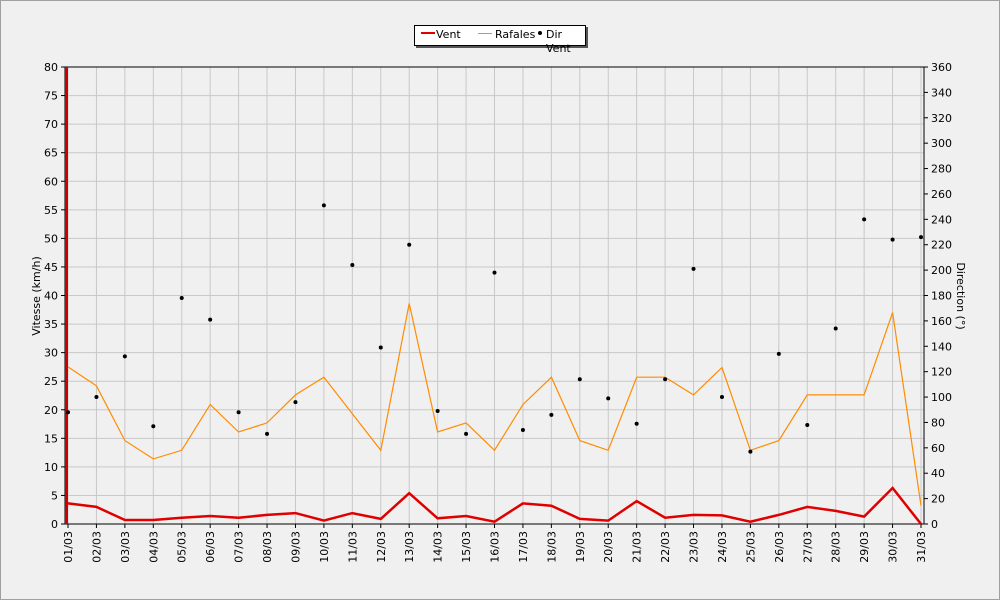 Image resolution: width=1000 pixels, height=600 pixels. Describe the element at coordinates (54, 524) in the screenshot. I see `y-tick-label-left: 0` at that location.